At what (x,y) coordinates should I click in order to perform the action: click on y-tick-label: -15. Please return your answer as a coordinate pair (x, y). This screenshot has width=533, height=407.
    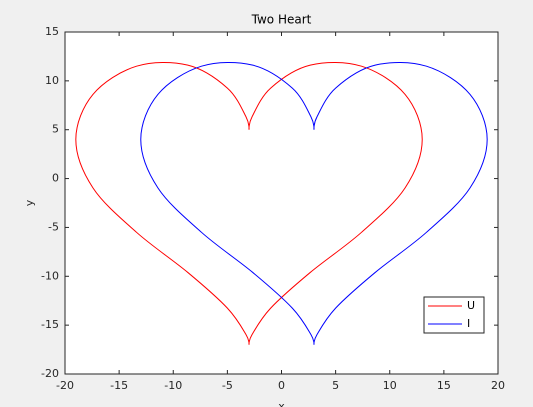
    Looking at the image, I should click on (50, 324).